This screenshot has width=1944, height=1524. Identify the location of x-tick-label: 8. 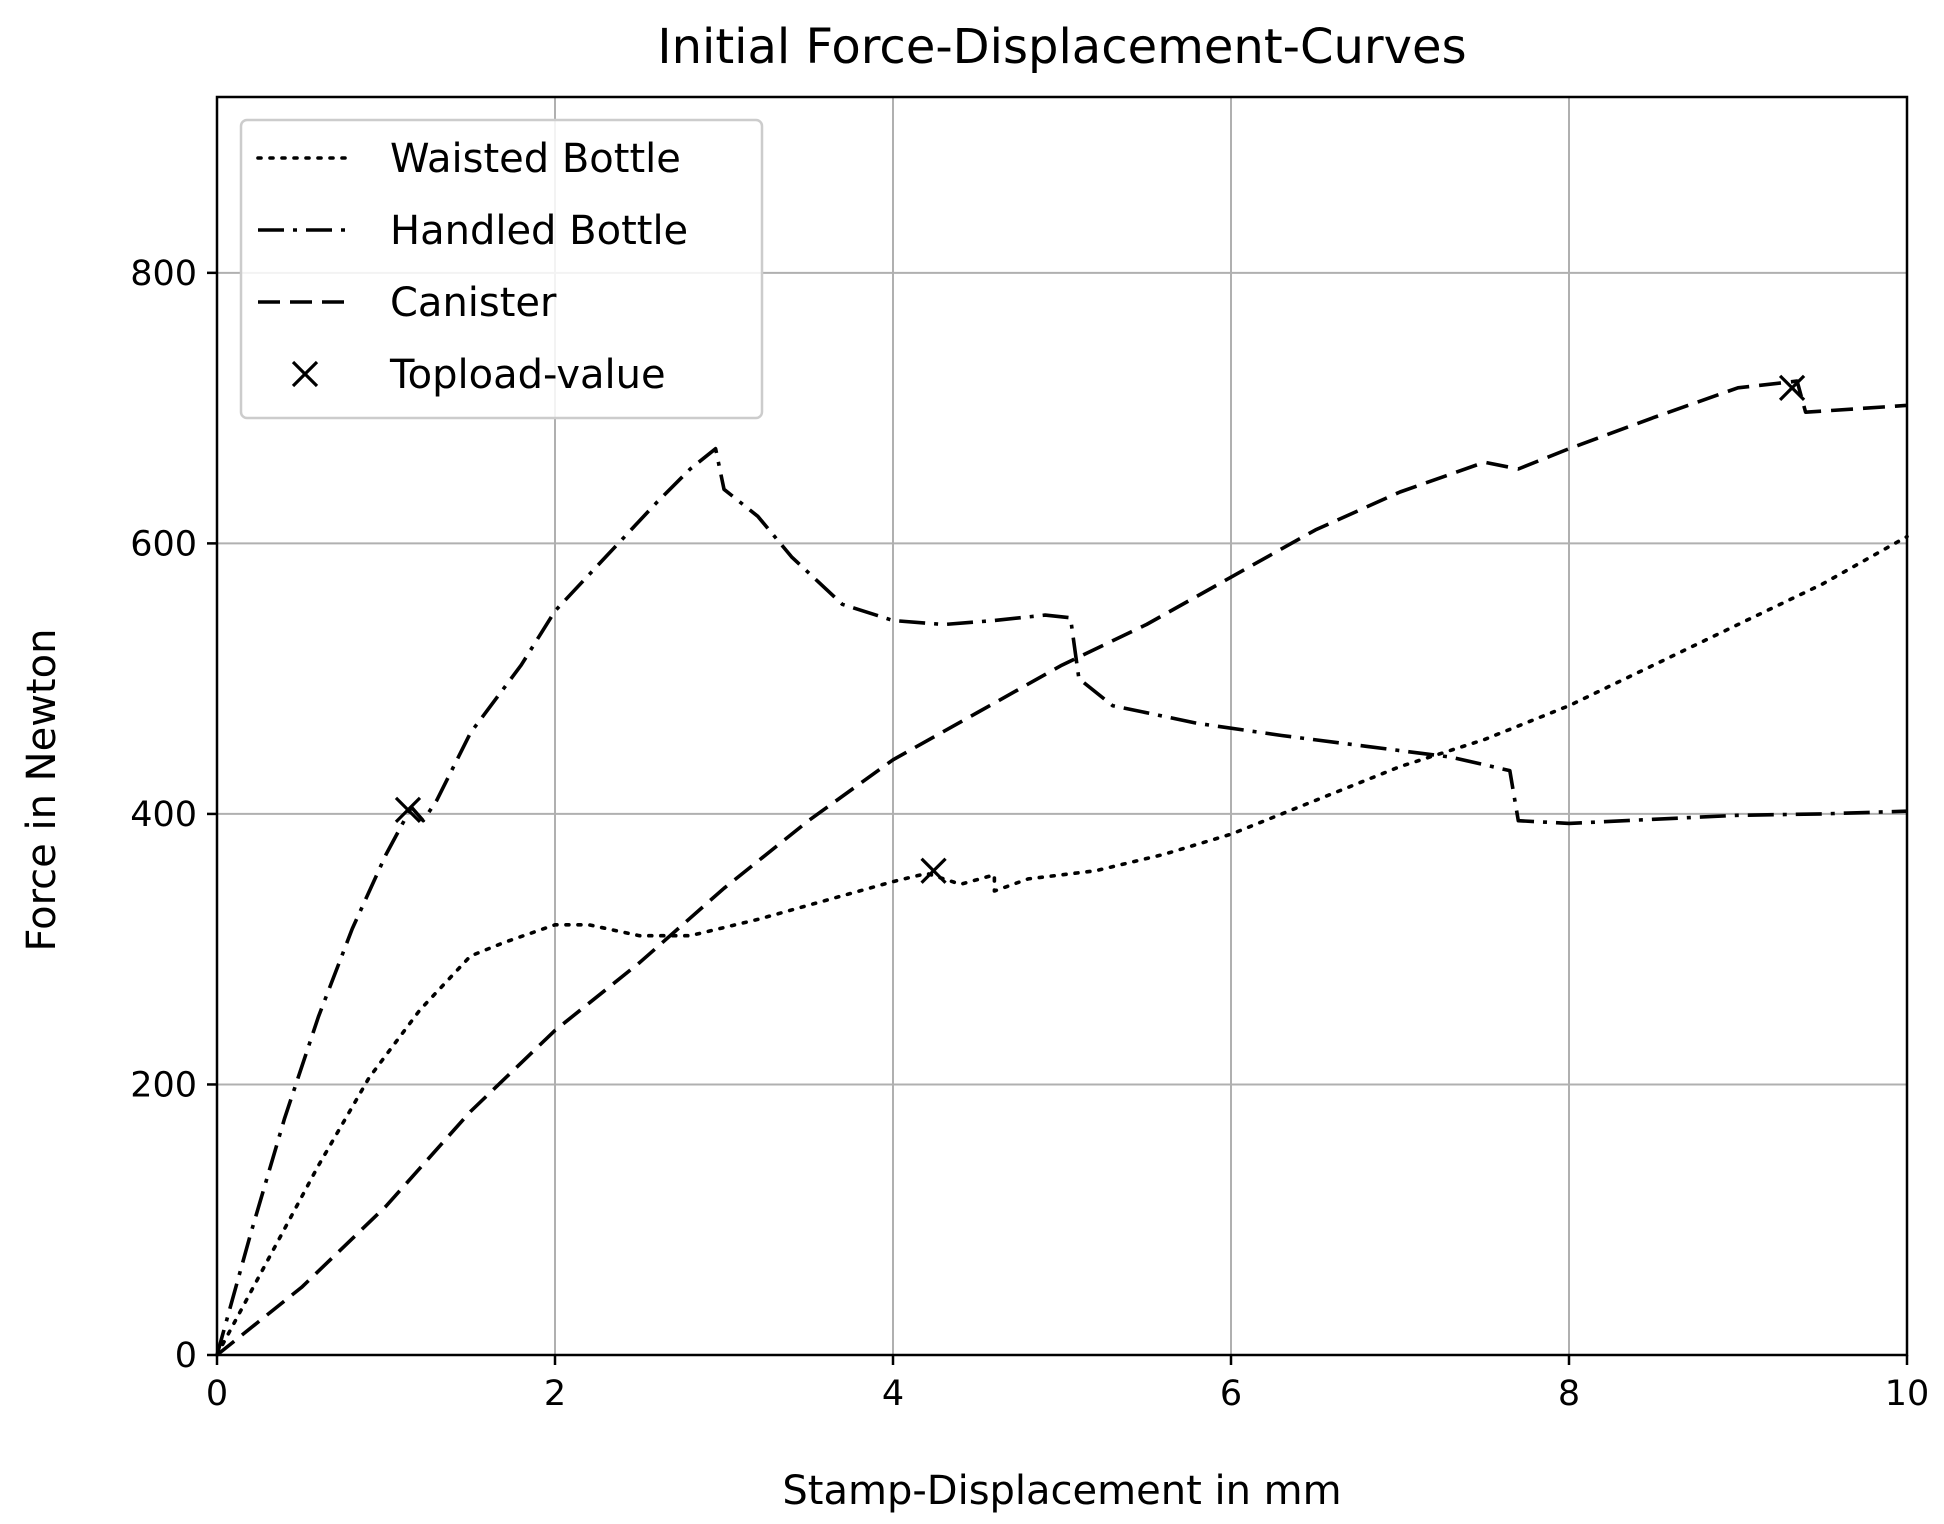
(1569, 1394).